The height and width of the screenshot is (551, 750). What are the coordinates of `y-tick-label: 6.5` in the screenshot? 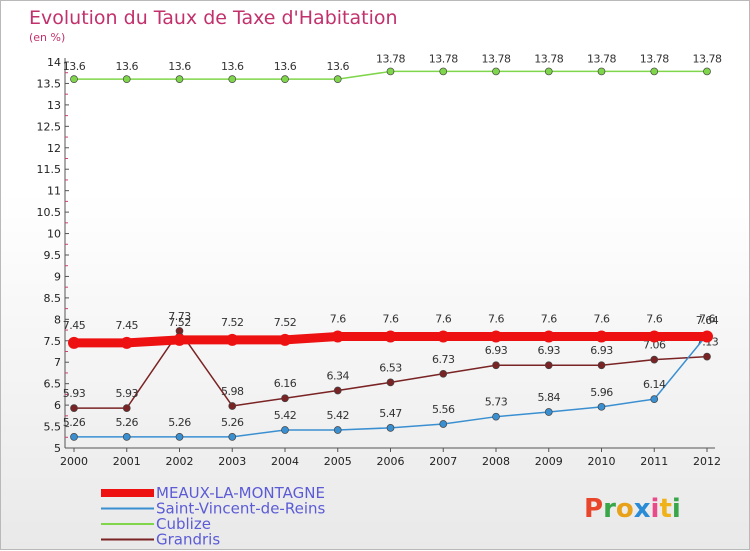 It's located at (53, 384).